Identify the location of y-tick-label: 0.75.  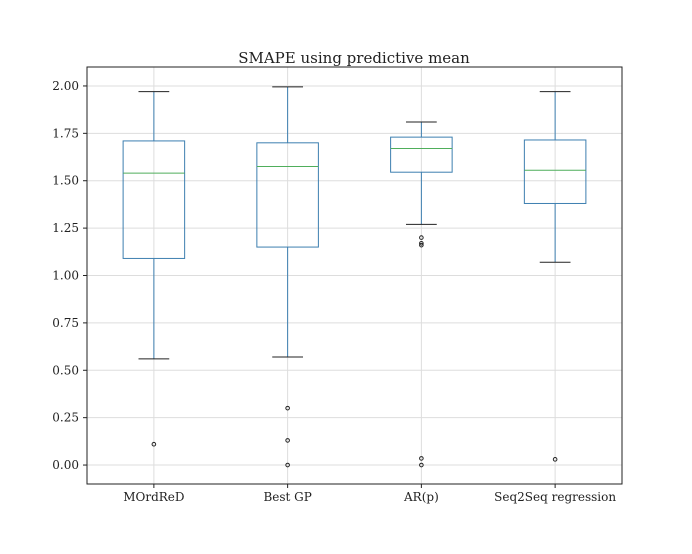
(65, 323).